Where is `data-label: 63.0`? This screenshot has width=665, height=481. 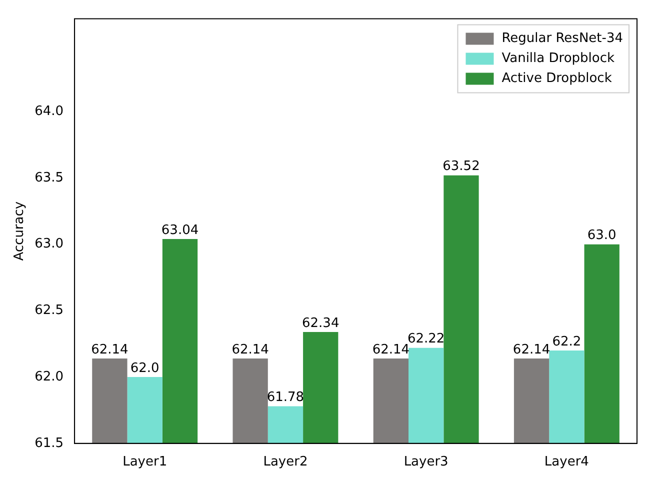 data-label: 63.0 is located at coordinates (601, 236).